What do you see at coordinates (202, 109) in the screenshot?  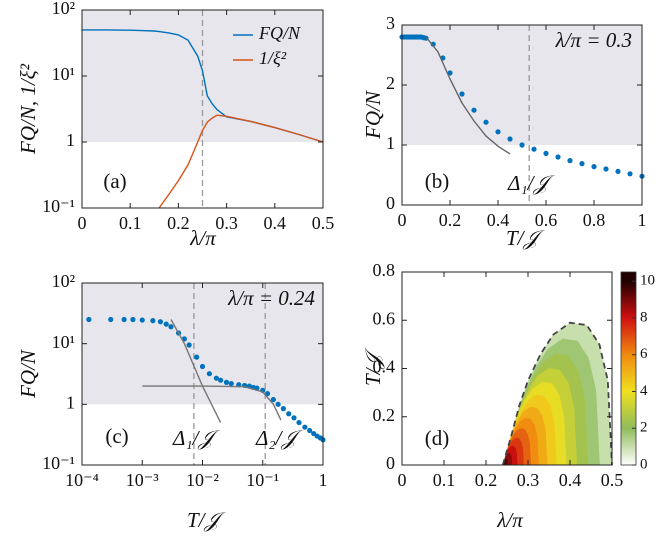 I see `axes-frame` at bounding box center [202, 109].